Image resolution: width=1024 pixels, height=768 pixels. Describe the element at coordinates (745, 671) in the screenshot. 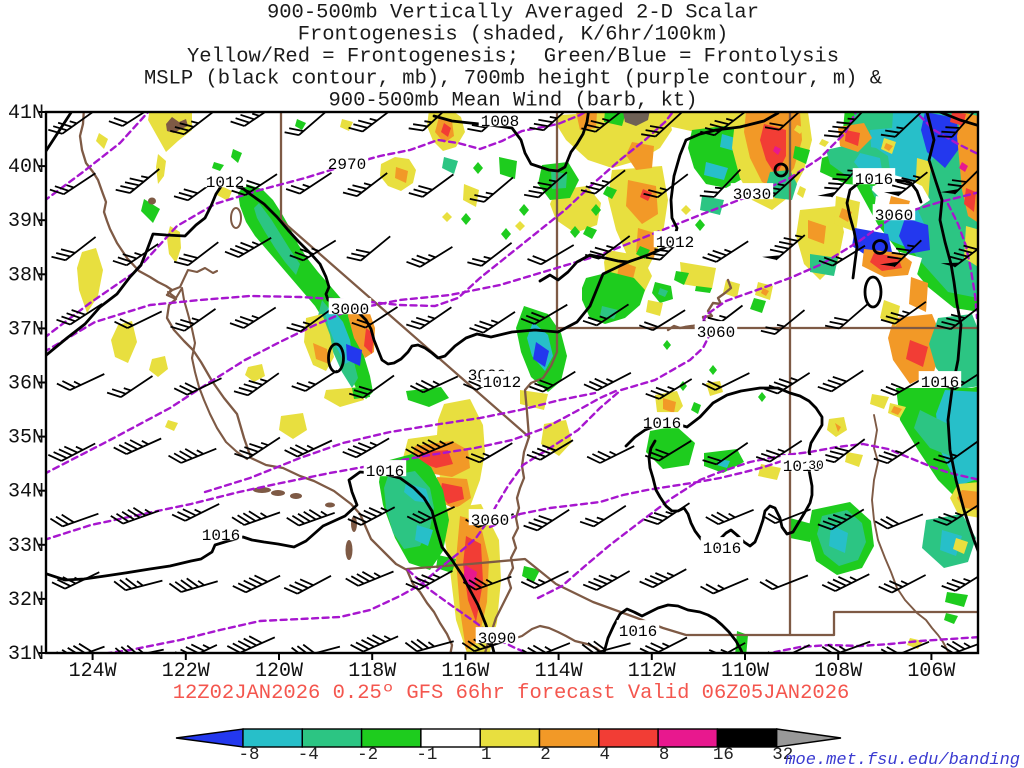

I see `svg-text: 110W` at that location.